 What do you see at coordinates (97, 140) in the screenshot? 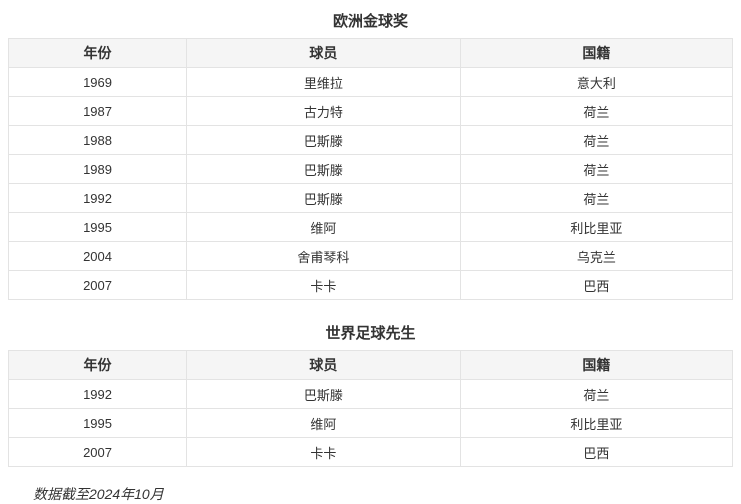
I see `cell-year: 1988` at bounding box center [97, 140].